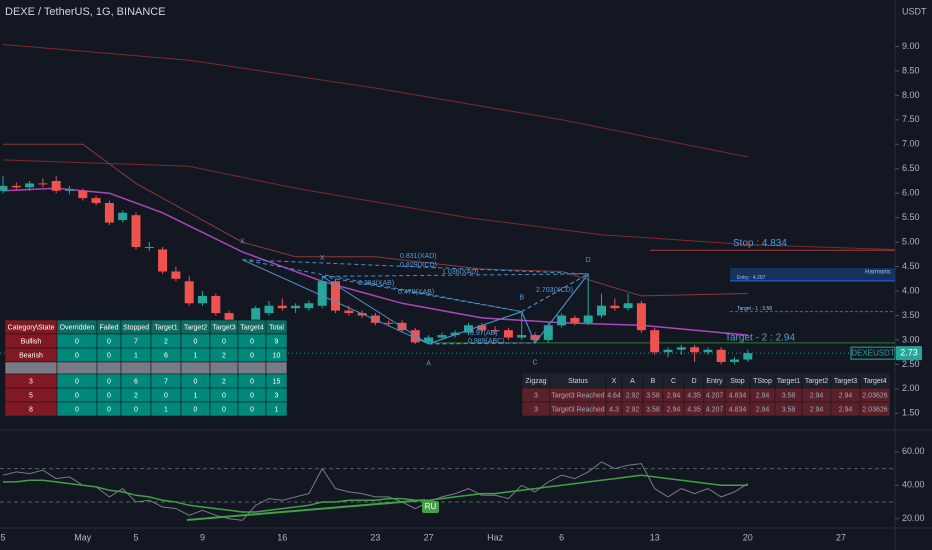 The image size is (932, 550). I want to click on price-tag-box, so click(873, 353).